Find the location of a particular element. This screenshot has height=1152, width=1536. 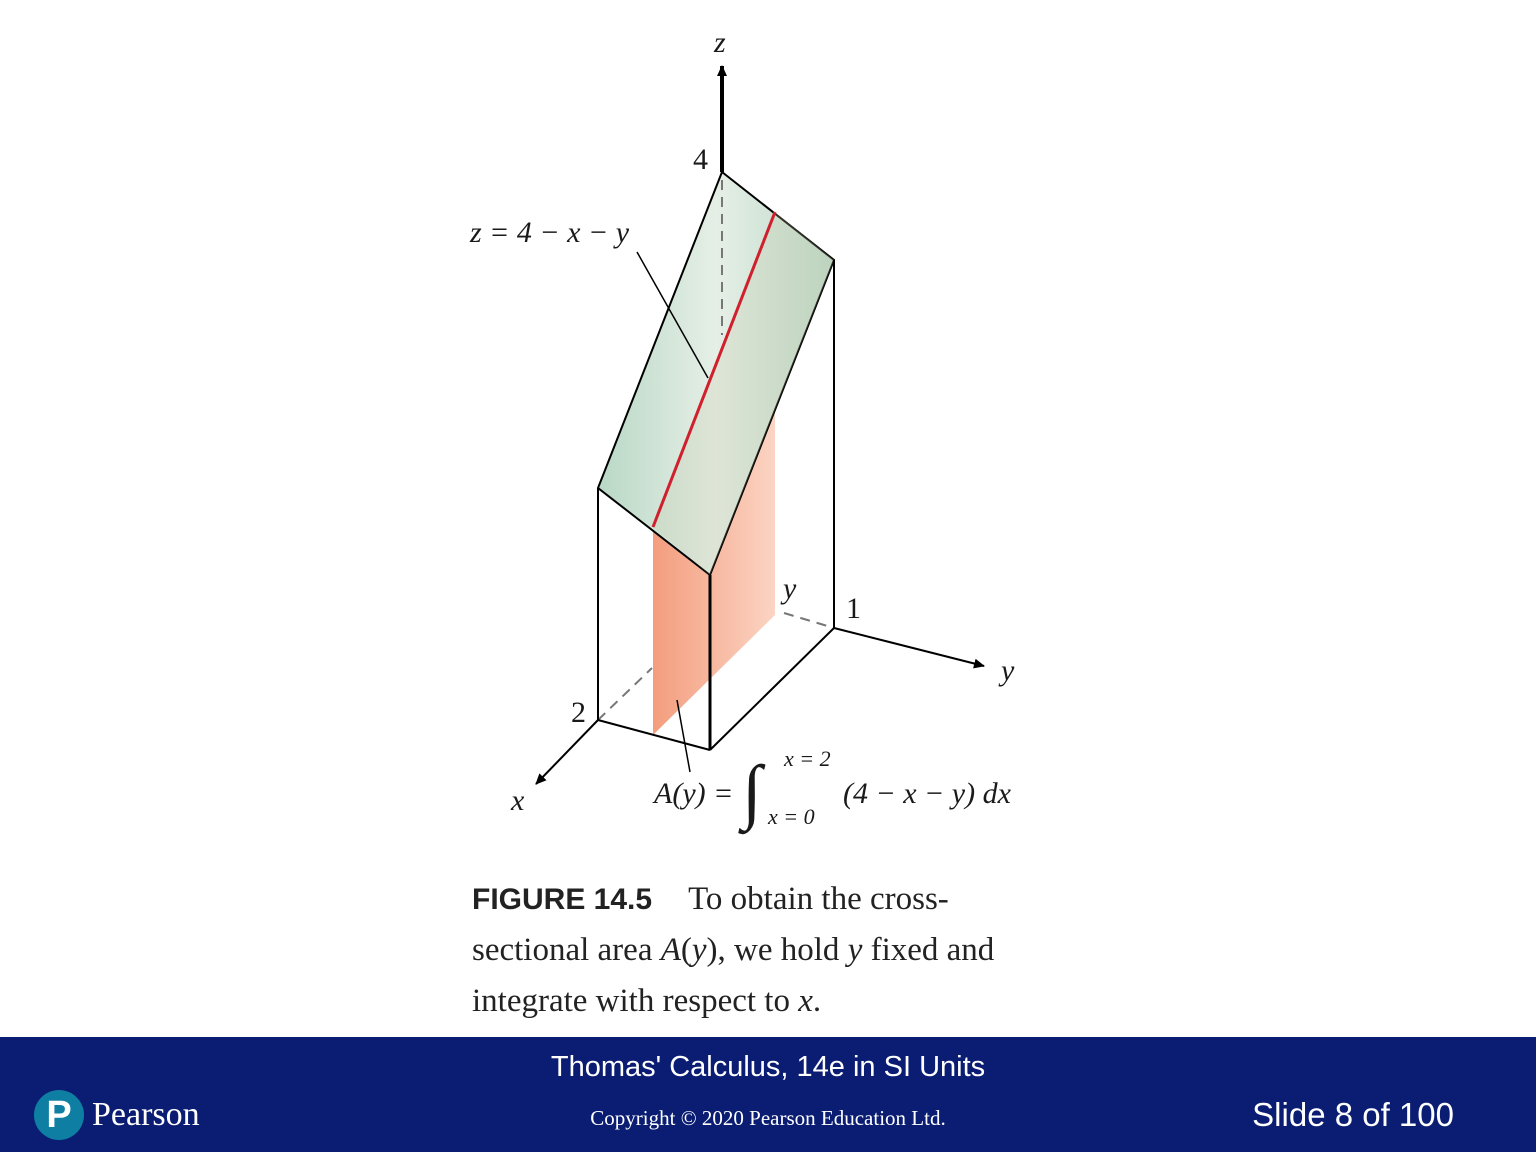

caption-text: fixed and is located at coordinates (928, 950).